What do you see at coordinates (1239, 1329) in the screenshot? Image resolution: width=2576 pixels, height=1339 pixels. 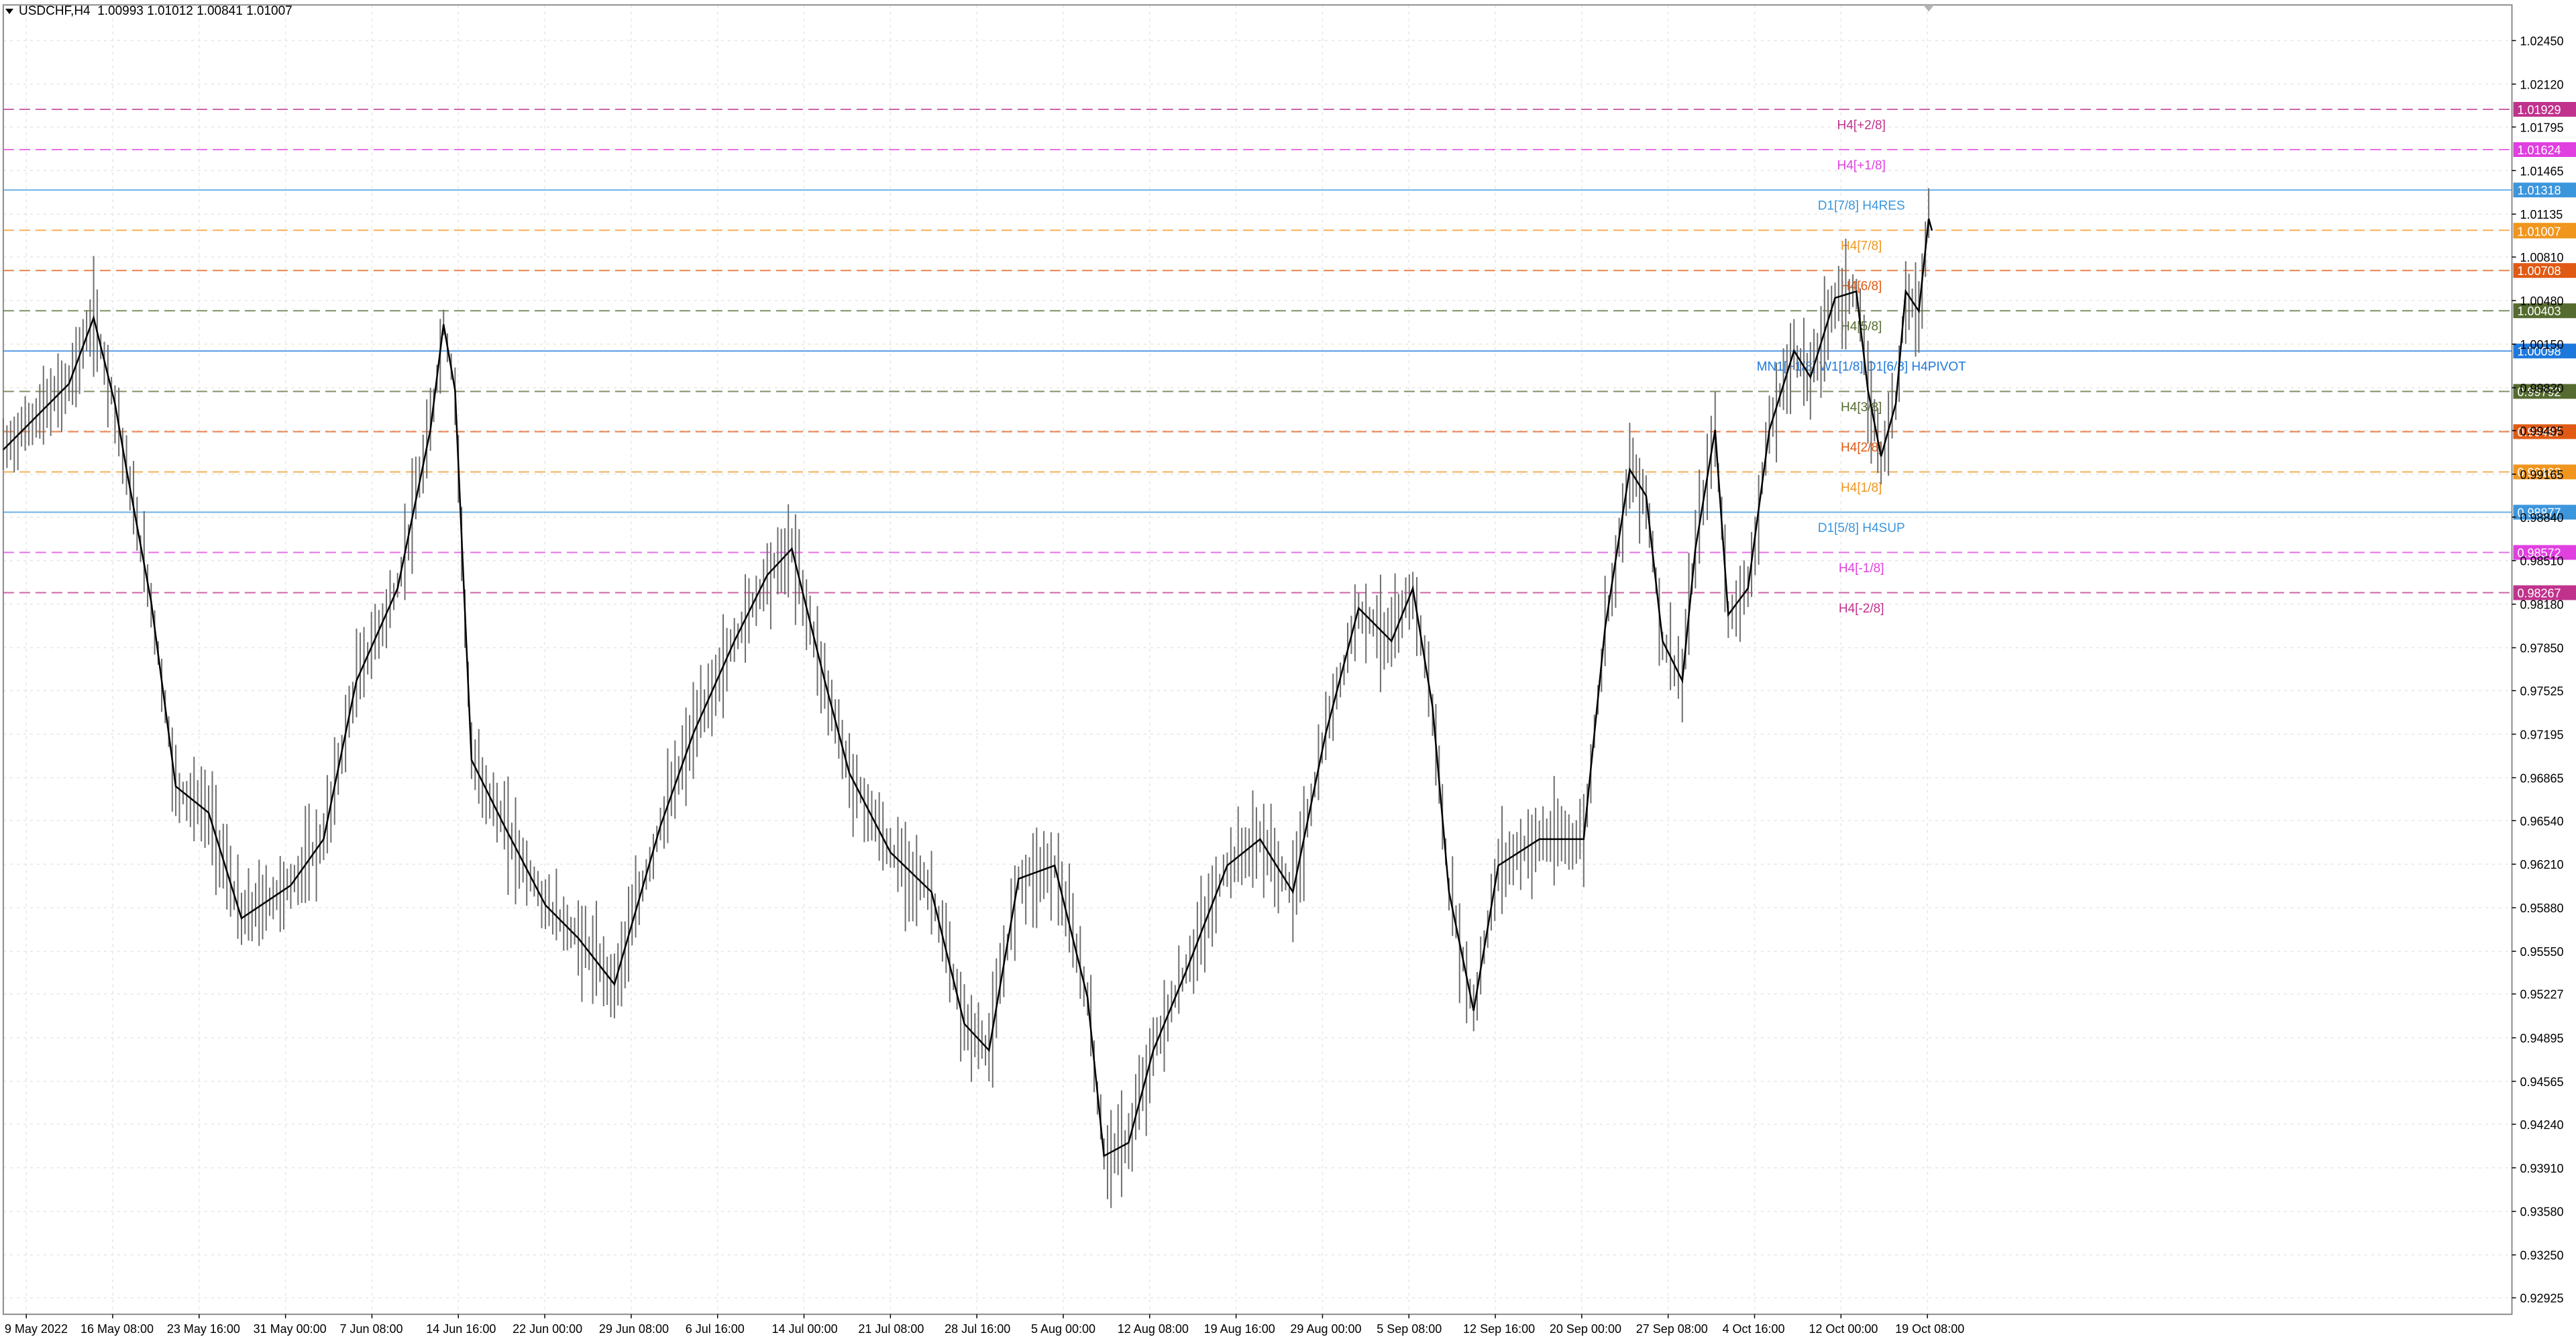 I see `x-tick-label: 19 Aug 16:00` at bounding box center [1239, 1329].